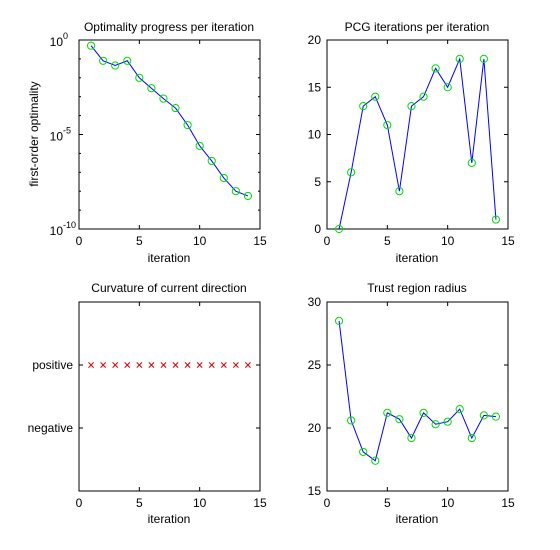 This screenshot has height=550, width=560. What do you see at coordinates (315, 365) in the screenshot?
I see `y-tick-label: 25` at bounding box center [315, 365].